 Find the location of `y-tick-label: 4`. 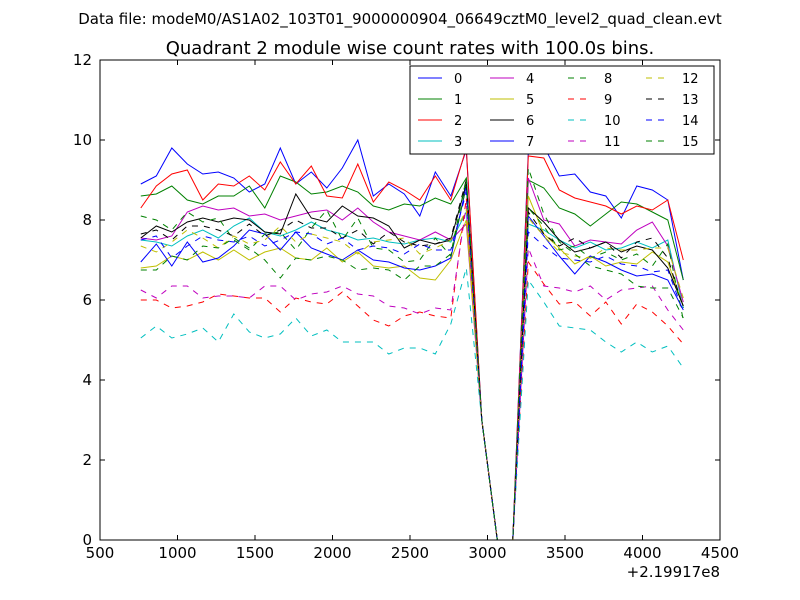

y-tick-label: 4 is located at coordinates (87, 380).